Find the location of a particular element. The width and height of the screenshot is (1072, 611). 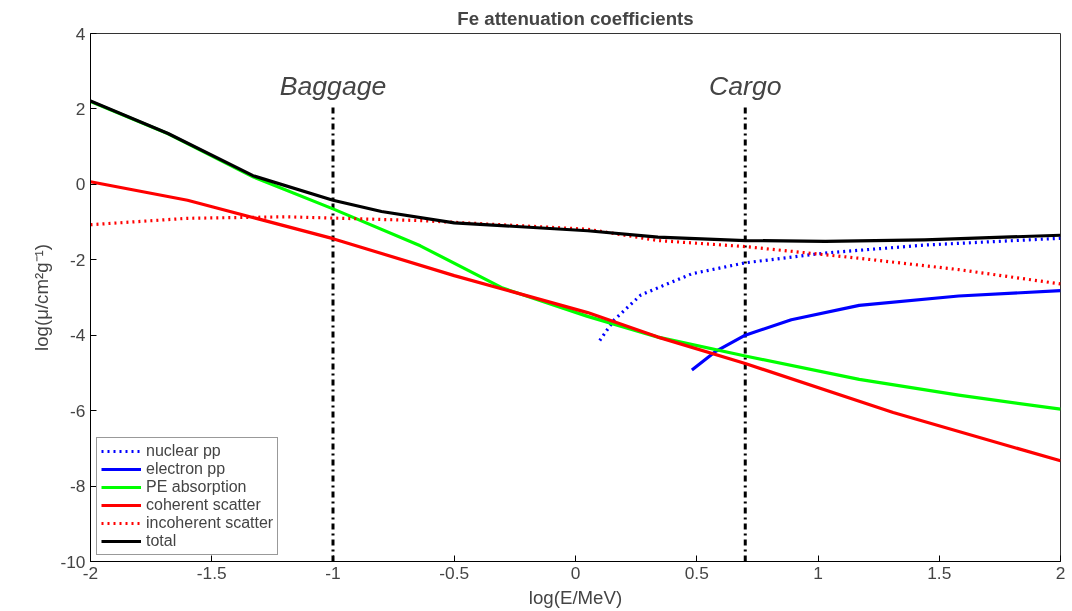

x-tick-label: 1 is located at coordinates (818, 572).